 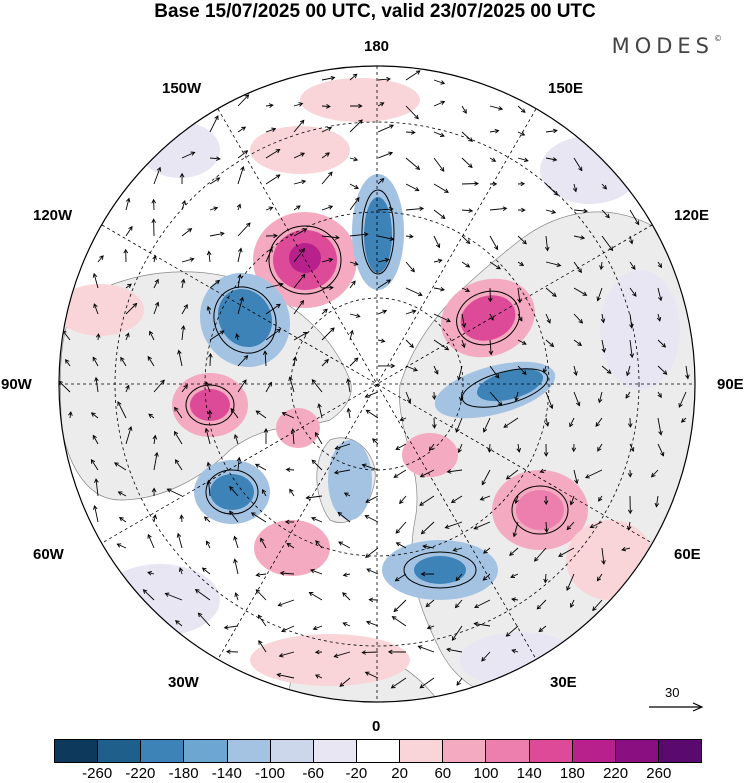 What do you see at coordinates (730, 384) in the screenshot?
I see `longitude-label-90e: 90E` at bounding box center [730, 384].